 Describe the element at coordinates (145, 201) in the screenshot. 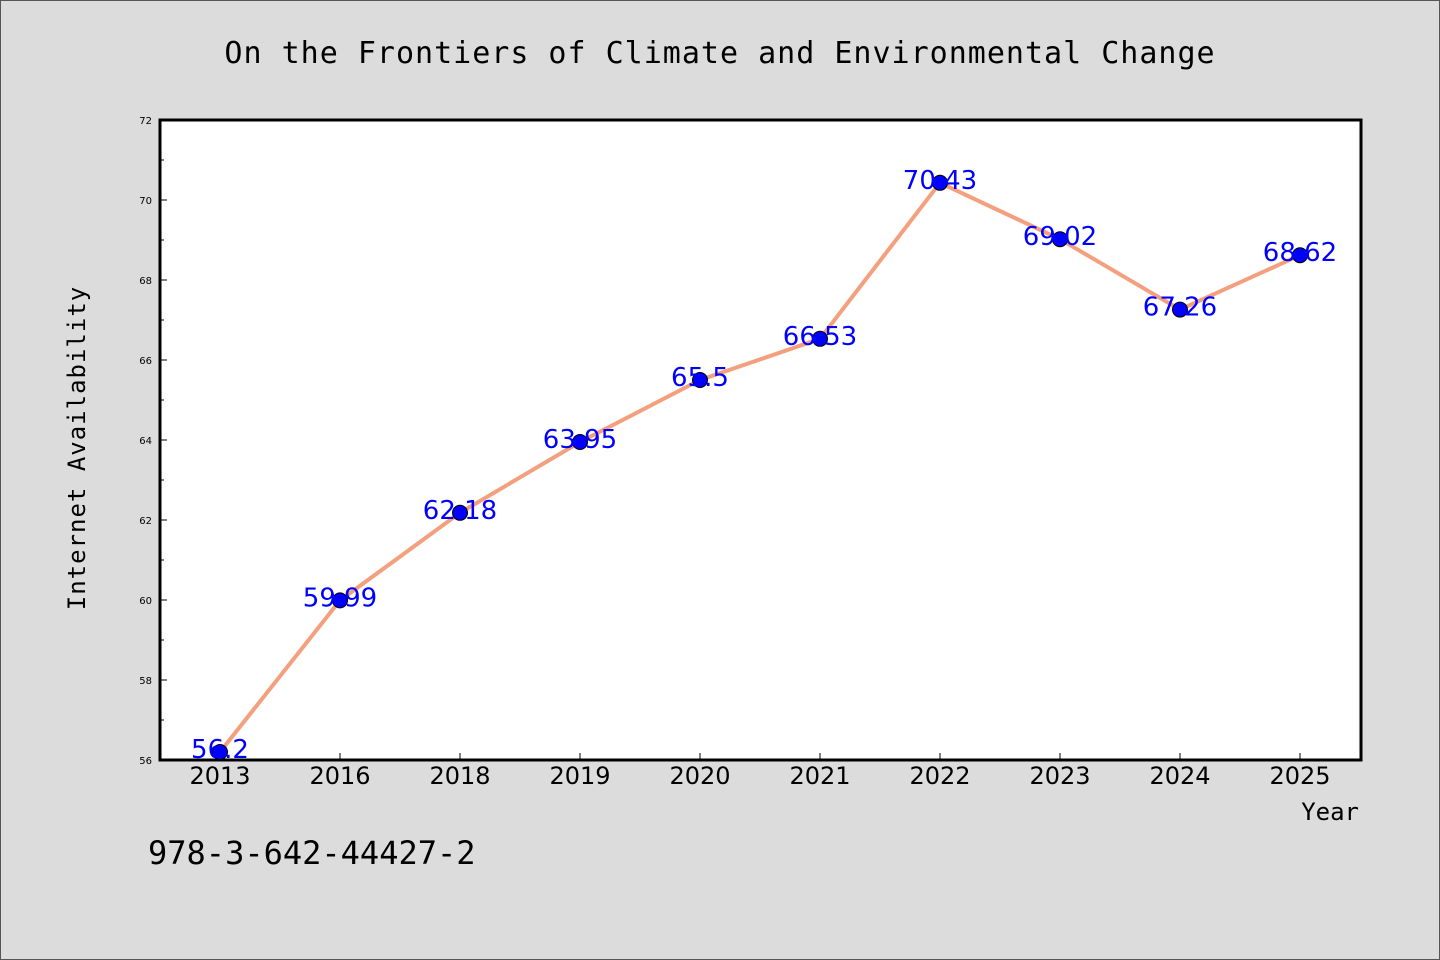

I see `y-tick-label: 70` at that location.